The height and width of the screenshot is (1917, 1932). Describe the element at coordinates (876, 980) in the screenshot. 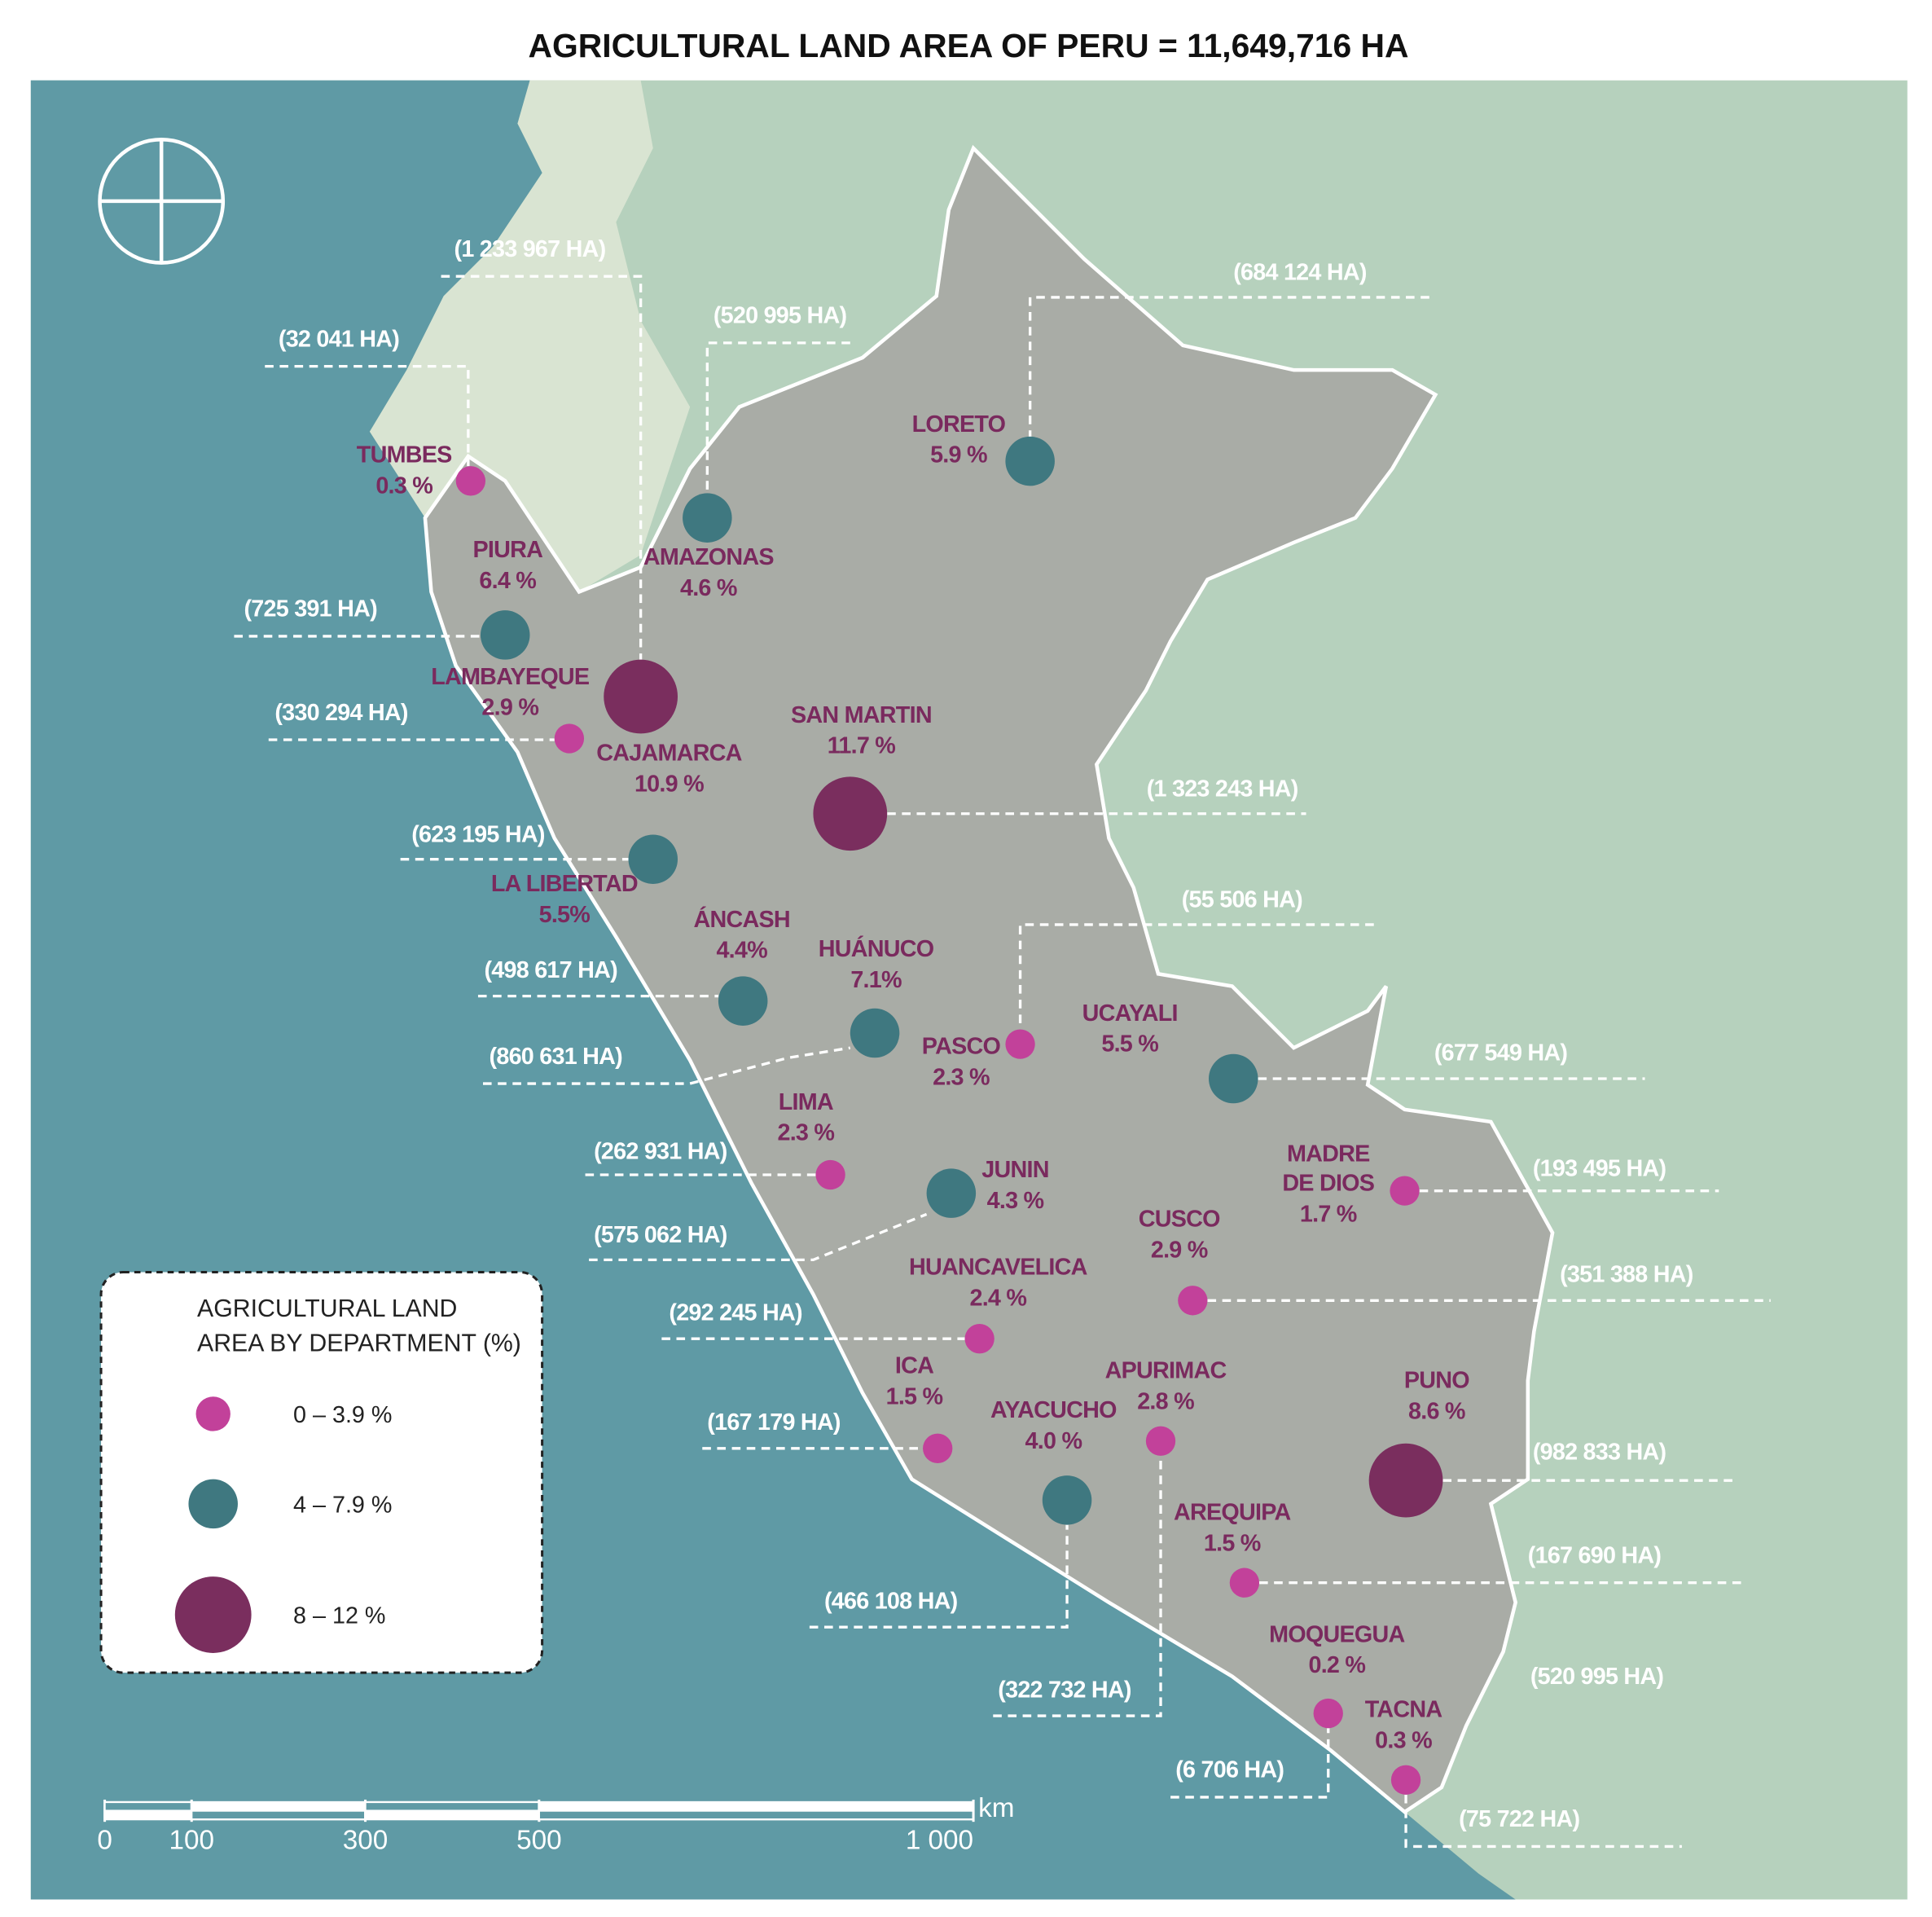

I see `department-share: 7.1%` at that location.